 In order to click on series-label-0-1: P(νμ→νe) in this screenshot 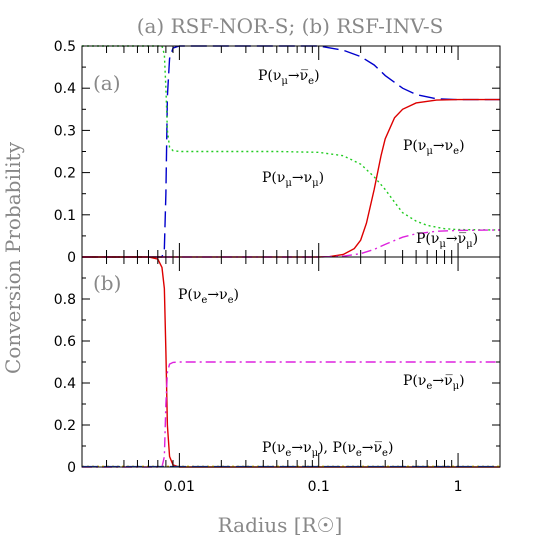, I will do `click(434, 147)`.